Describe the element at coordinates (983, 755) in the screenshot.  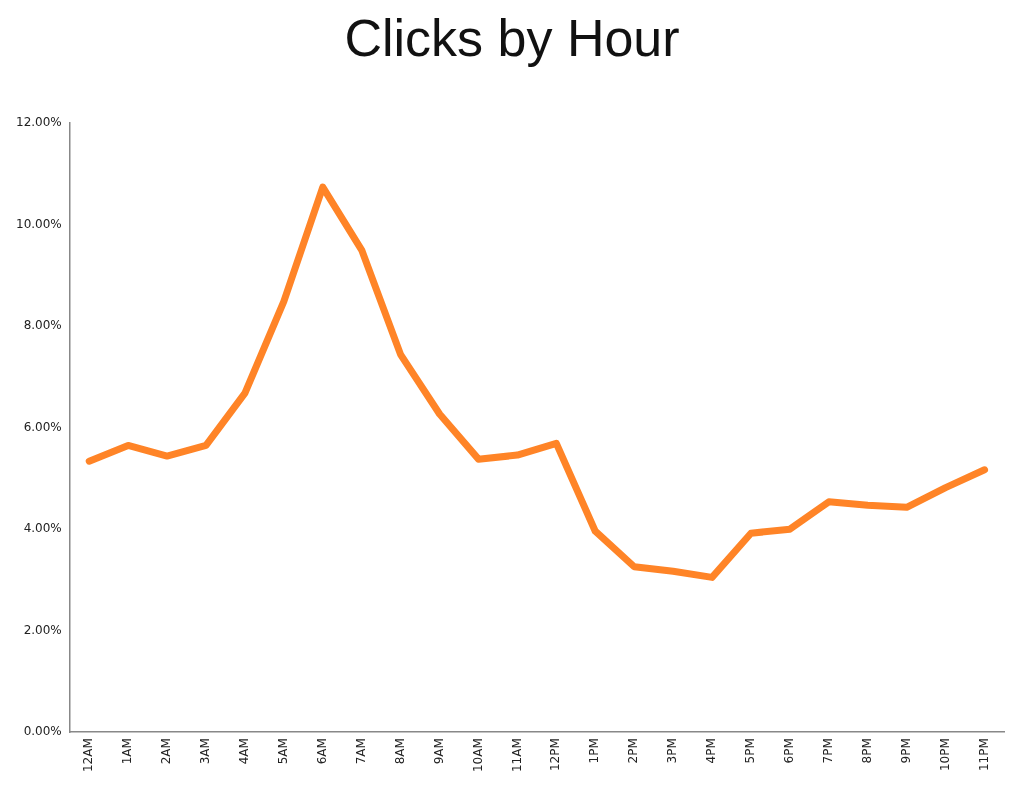
I see `x-tick-label: 11PM` at that location.